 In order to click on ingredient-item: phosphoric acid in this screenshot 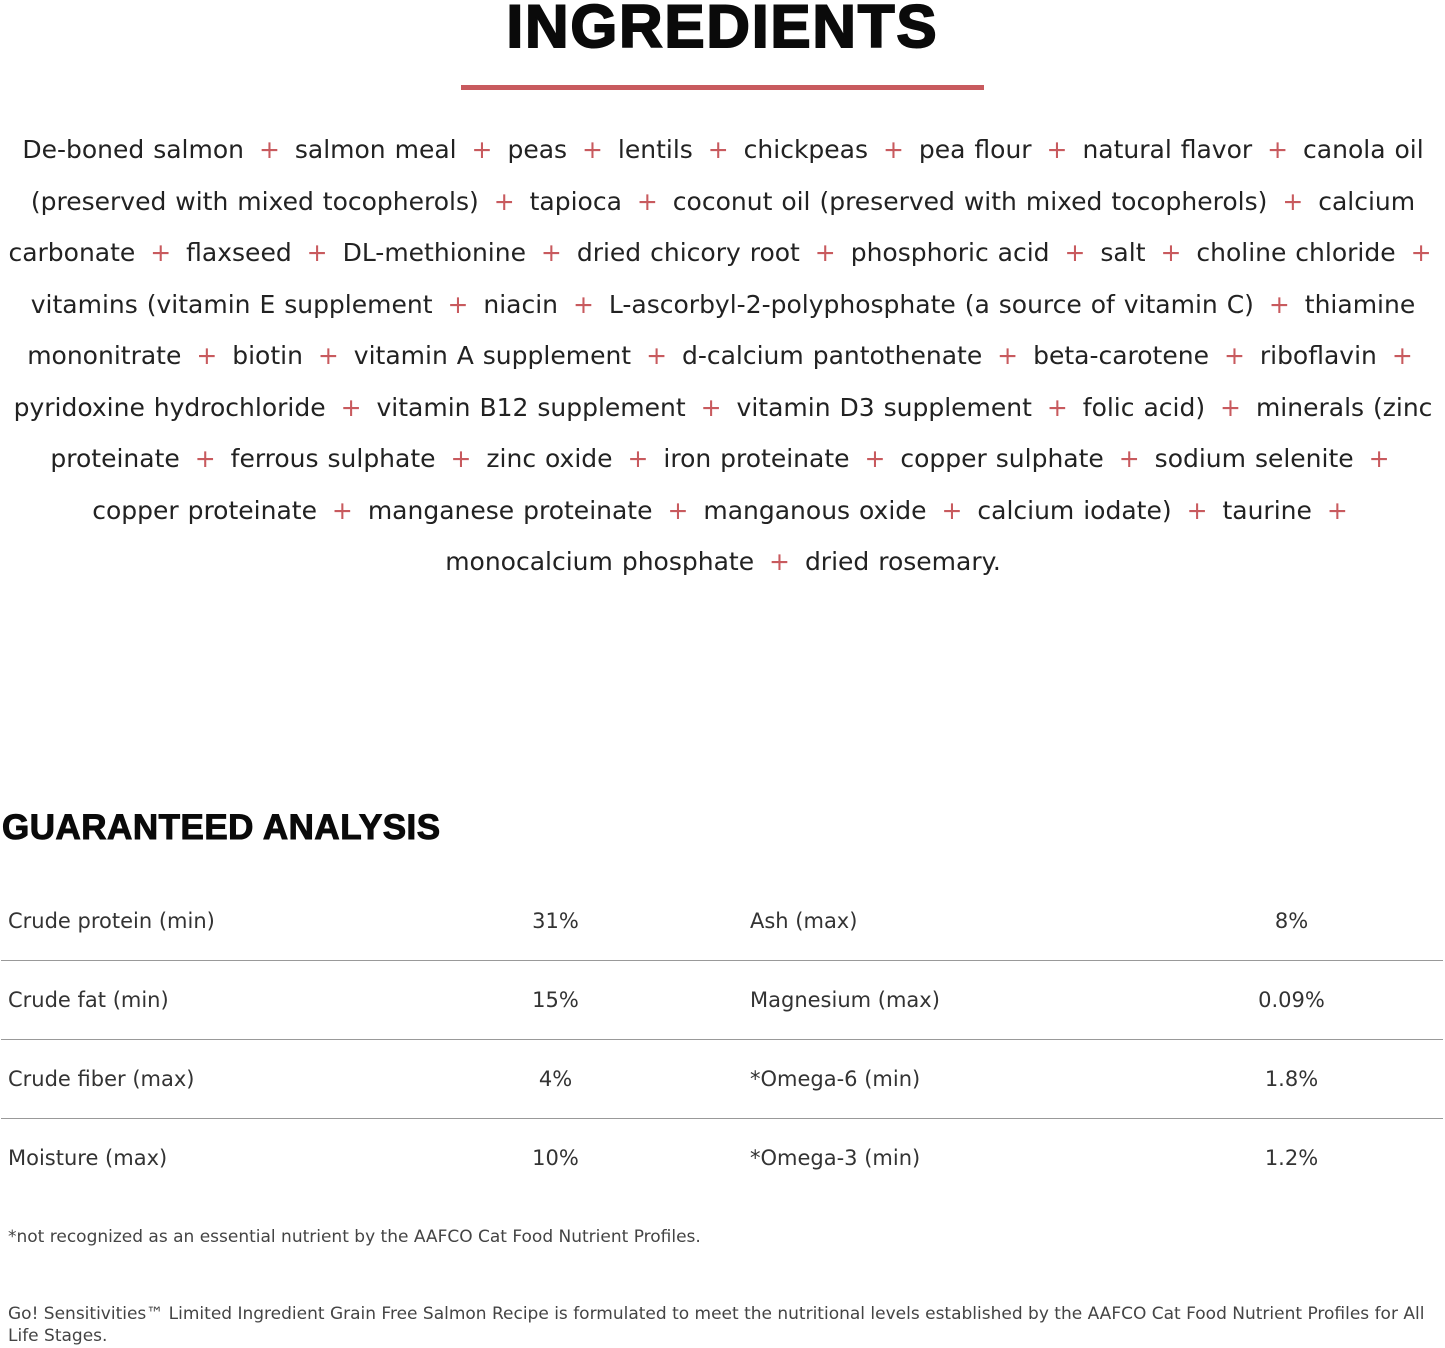, I will do `click(950, 252)`.